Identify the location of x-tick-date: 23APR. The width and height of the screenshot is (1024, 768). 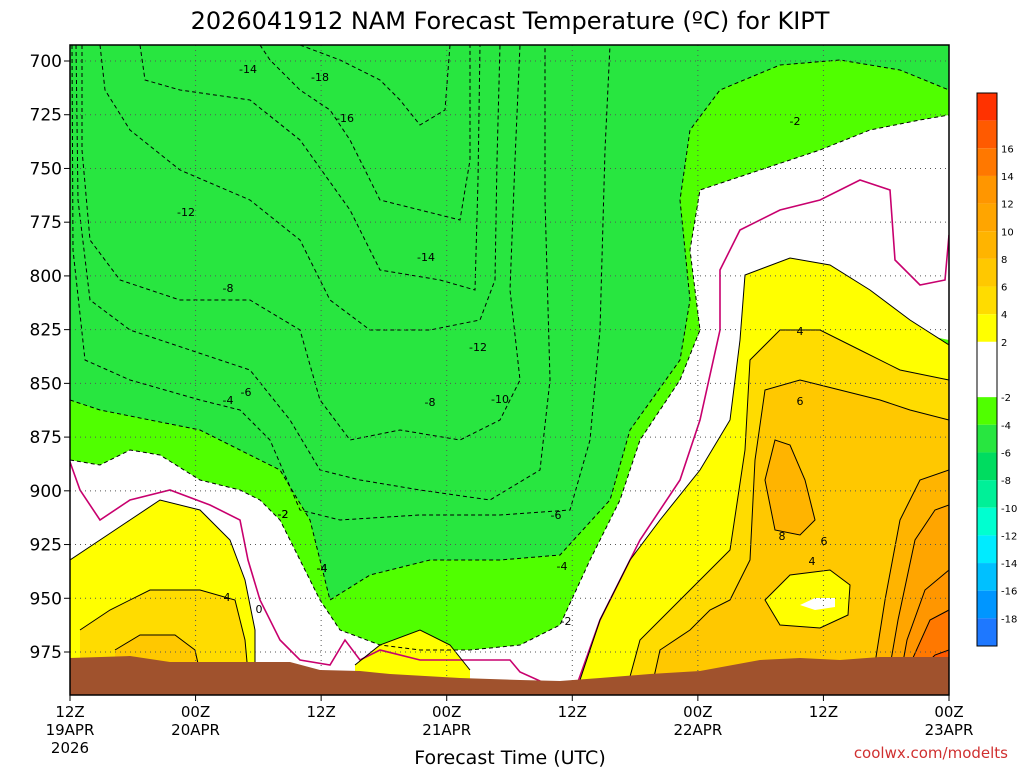
(949, 730).